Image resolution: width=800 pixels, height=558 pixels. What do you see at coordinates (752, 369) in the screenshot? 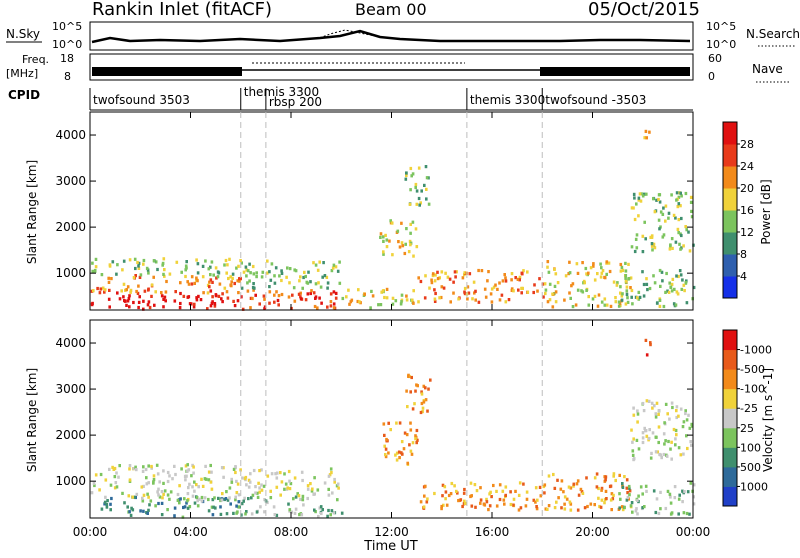
I see `colorbar-tick-label: -500` at bounding box center [752, 369].